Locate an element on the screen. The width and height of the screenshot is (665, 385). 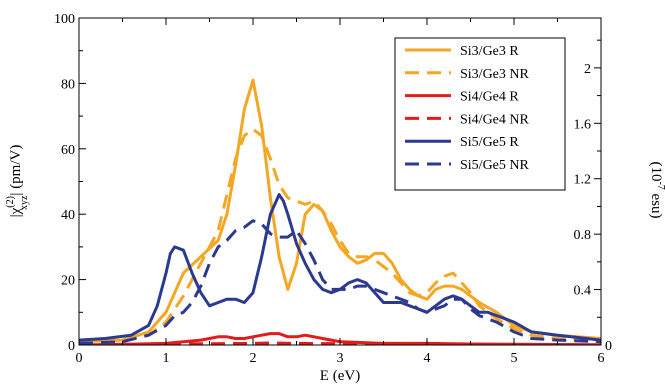
y-tick-label: 80 is located at coordinates (68, 84).